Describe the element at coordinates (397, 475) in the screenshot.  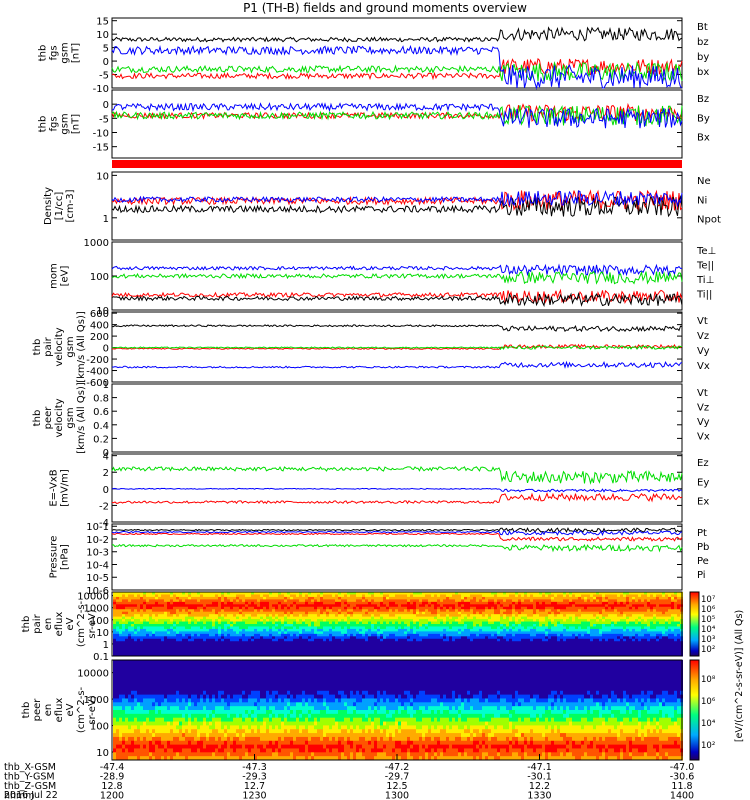
I see `series-Ey` at that location.